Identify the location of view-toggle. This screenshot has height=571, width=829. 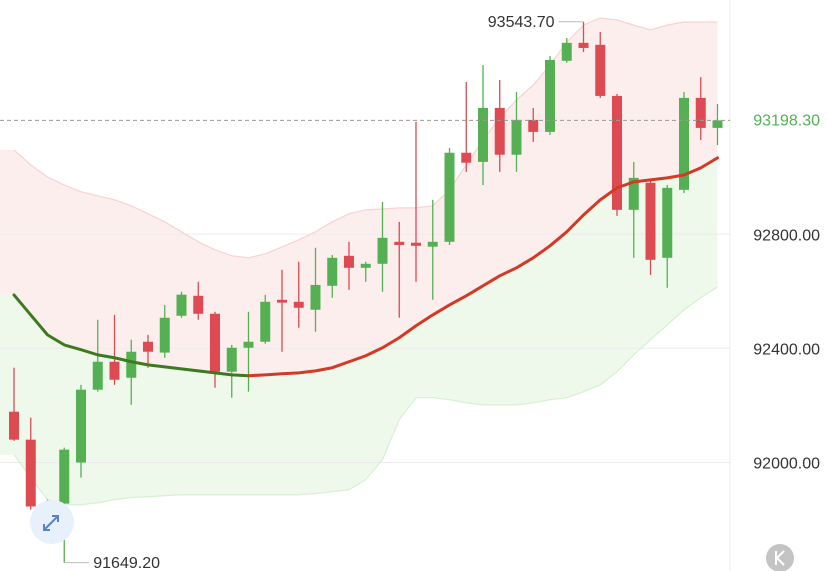
(52, 522).